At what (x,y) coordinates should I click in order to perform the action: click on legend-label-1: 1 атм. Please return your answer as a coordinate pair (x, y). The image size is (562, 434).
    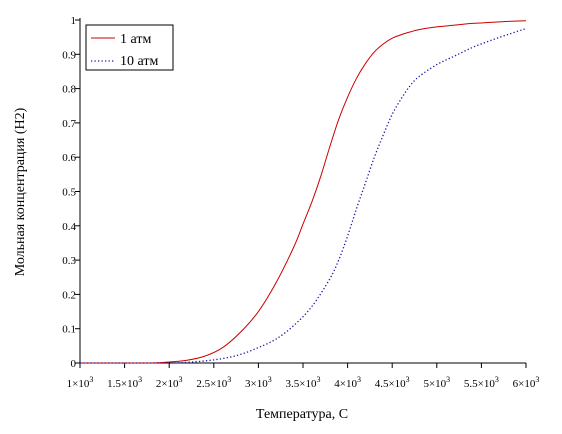
    Looking at the image, I should click on (135, 39).